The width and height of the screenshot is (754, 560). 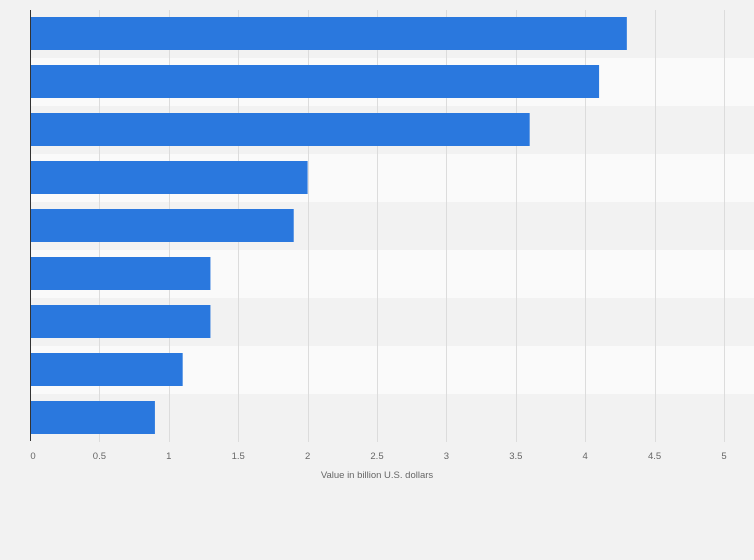 I want to click on x-tick-label: 2.5, so click(x=376, y=456).